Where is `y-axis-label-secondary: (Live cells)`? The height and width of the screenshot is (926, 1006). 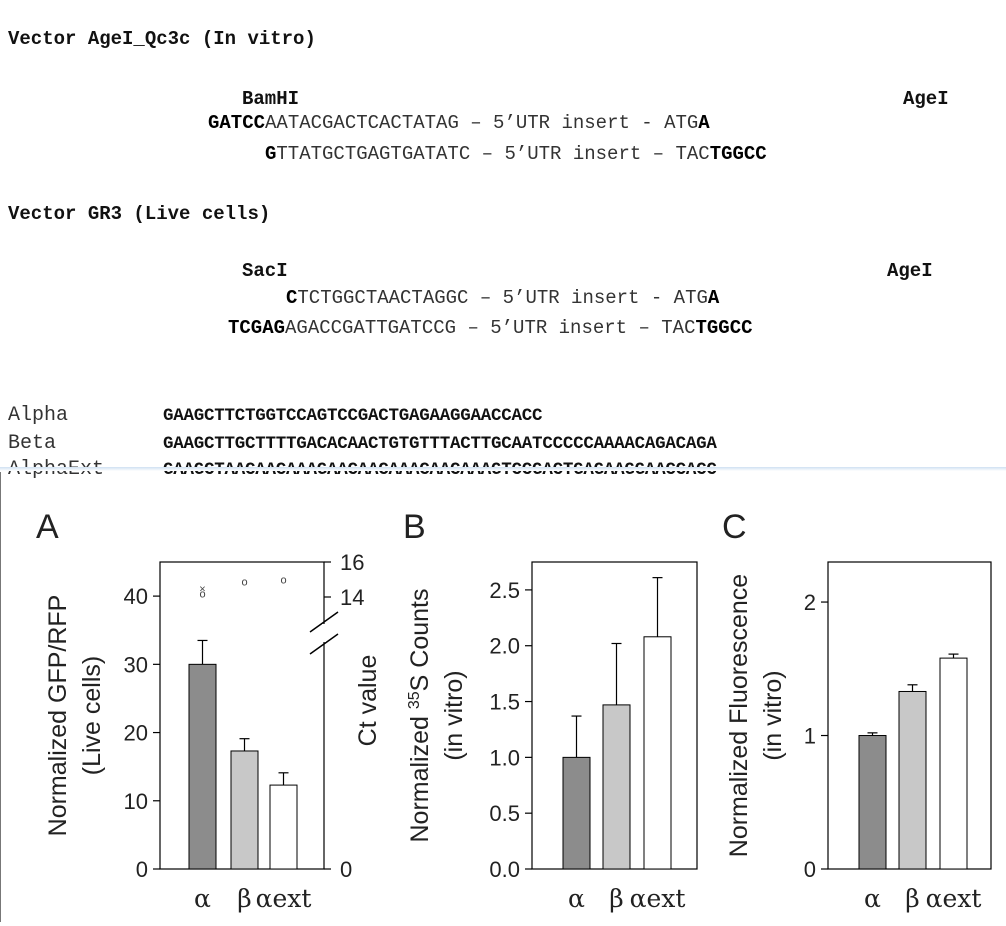 y-axis-label-secondary: (Live cells) is located at coordinates (92, 715).